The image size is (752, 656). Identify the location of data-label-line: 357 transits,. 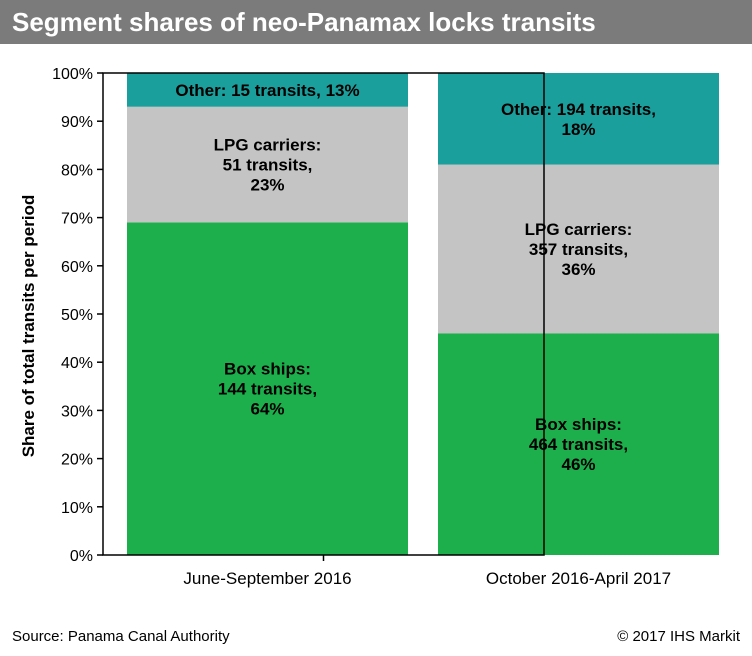
(578, 249).